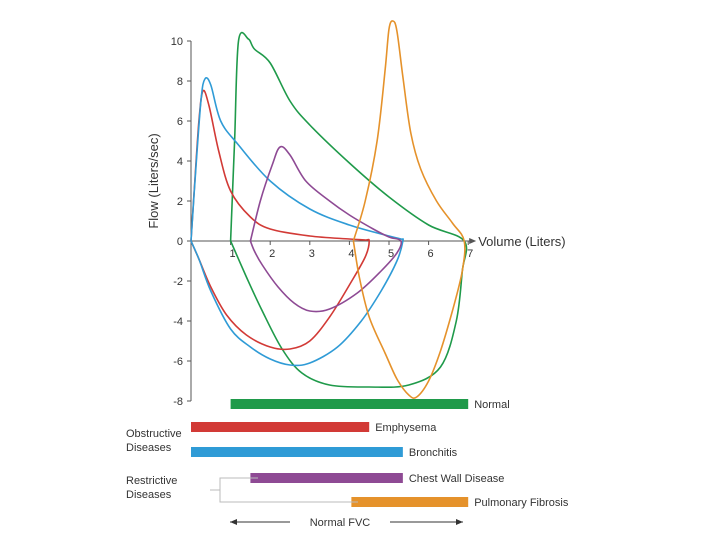 The height and width of the screenshot is (540, 720). What do you see at coordinates (180, 202) in the screenshot?
I see `y-tick-label-2: 2` at bounding box center [180, 202].